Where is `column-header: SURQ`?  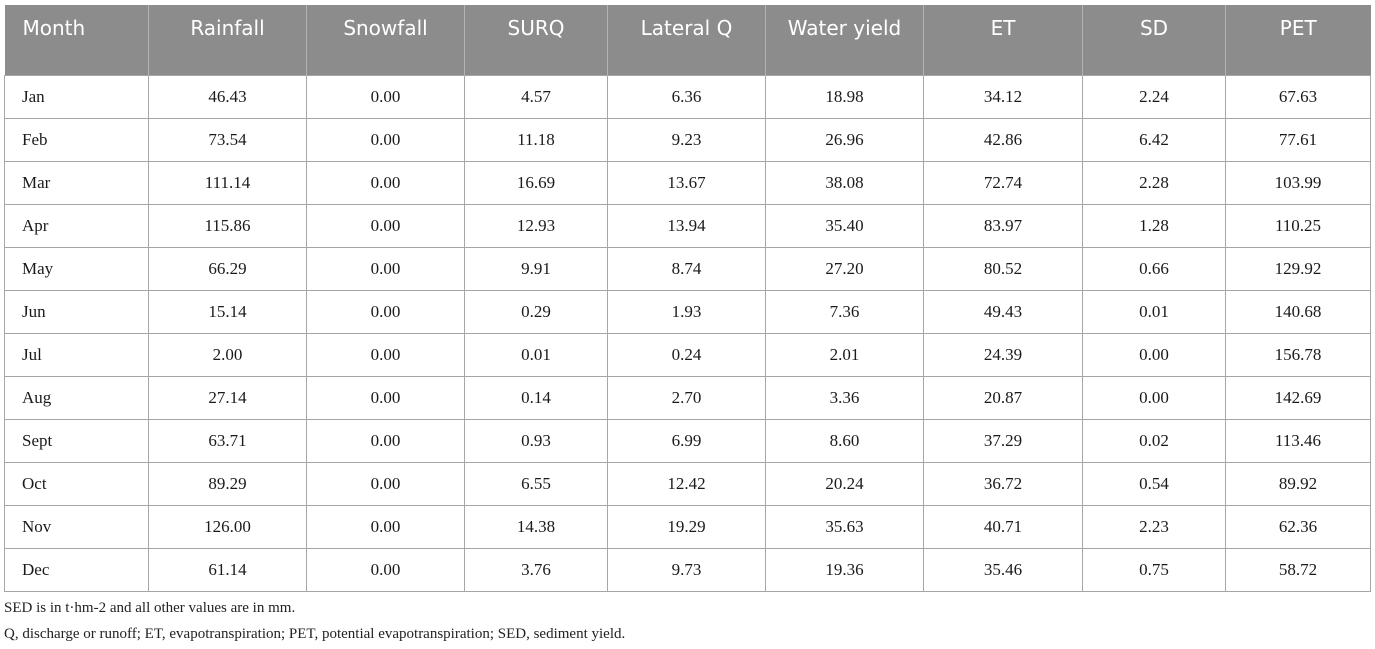 column-header: SURQ is located at coordinates (536, 40).